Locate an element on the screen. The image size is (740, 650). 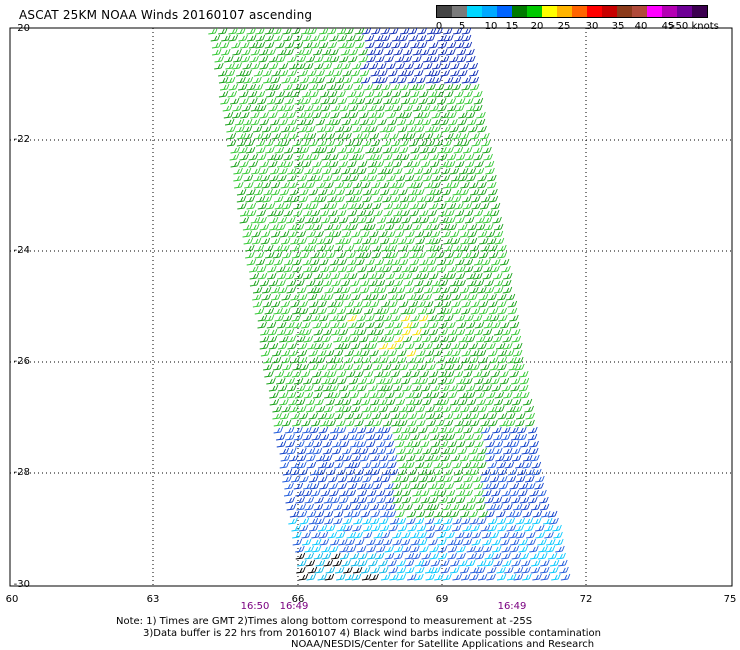
wind-speed-legend: 0 5 10 15 20 25 30 35 40 45 >50 knots is located at coordinates (577, 20).